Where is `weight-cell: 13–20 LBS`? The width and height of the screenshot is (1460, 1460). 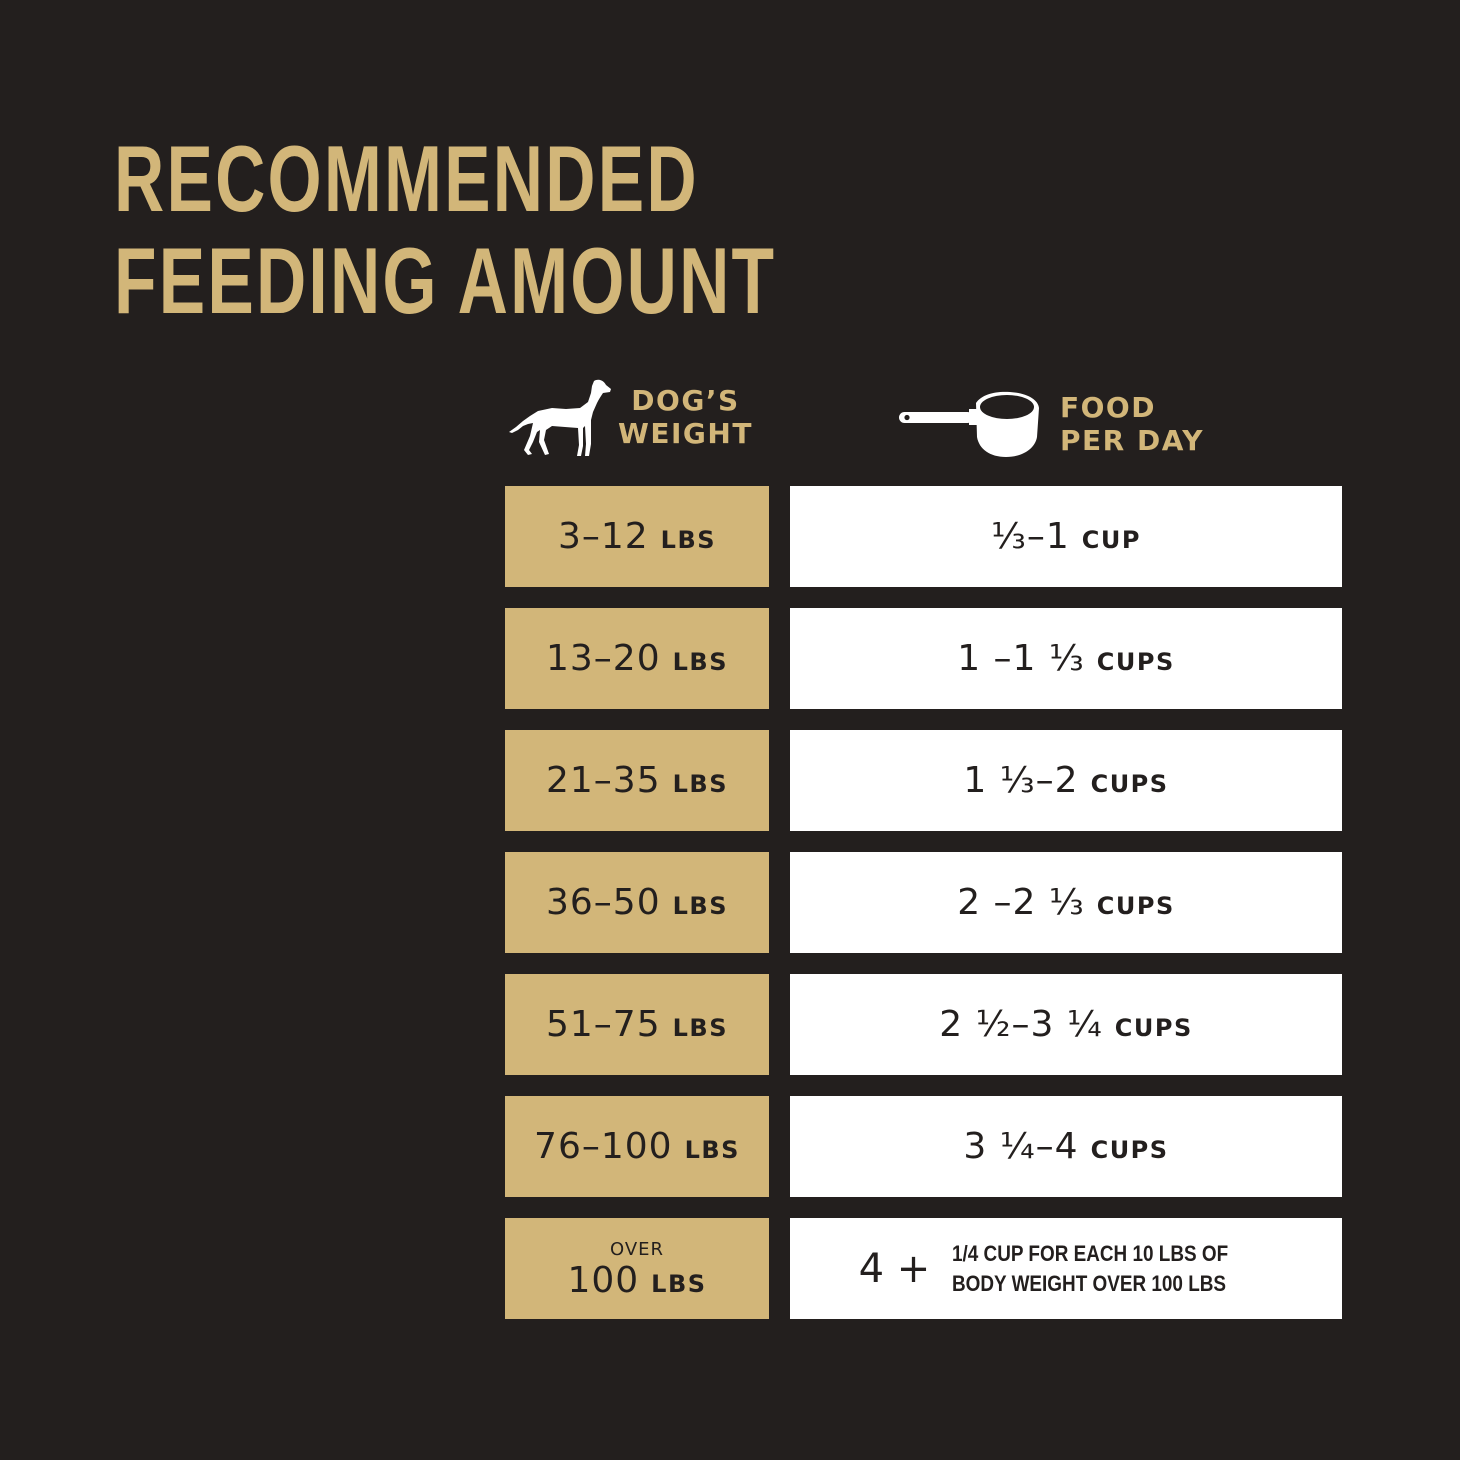 weight-cell: 13–20 LBS is located at coordinates (637, 658).